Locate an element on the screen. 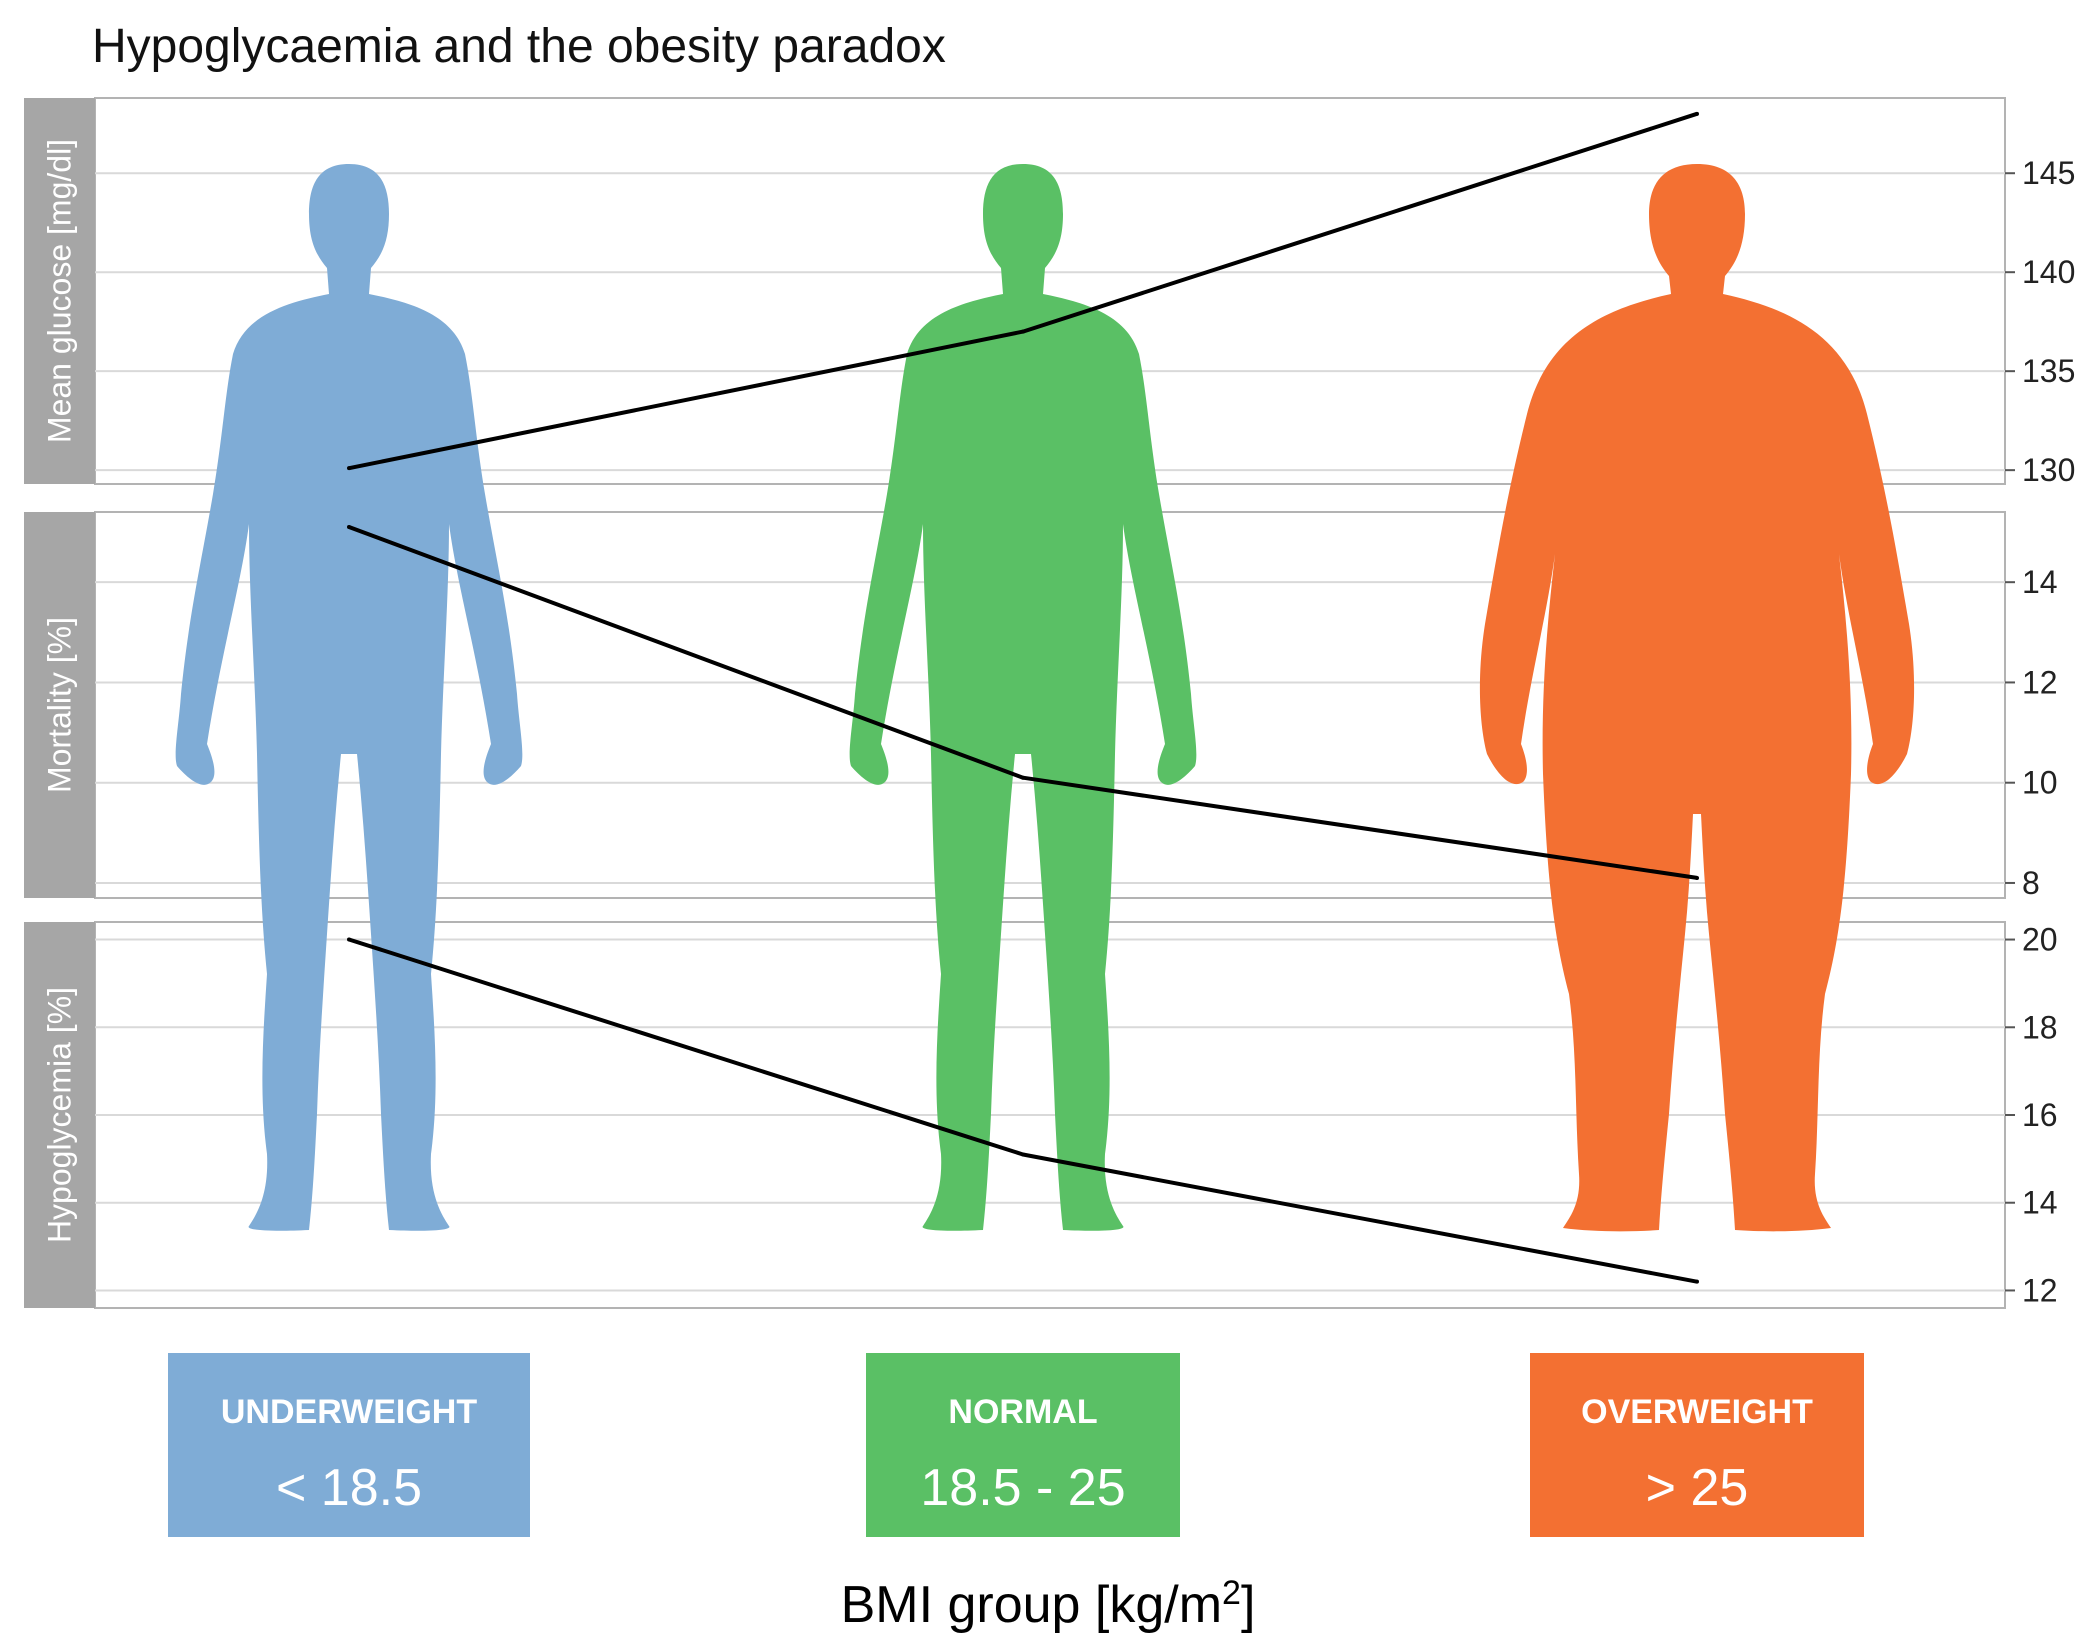  y-tick-label: 10 is located at coordinates (2040, 783).